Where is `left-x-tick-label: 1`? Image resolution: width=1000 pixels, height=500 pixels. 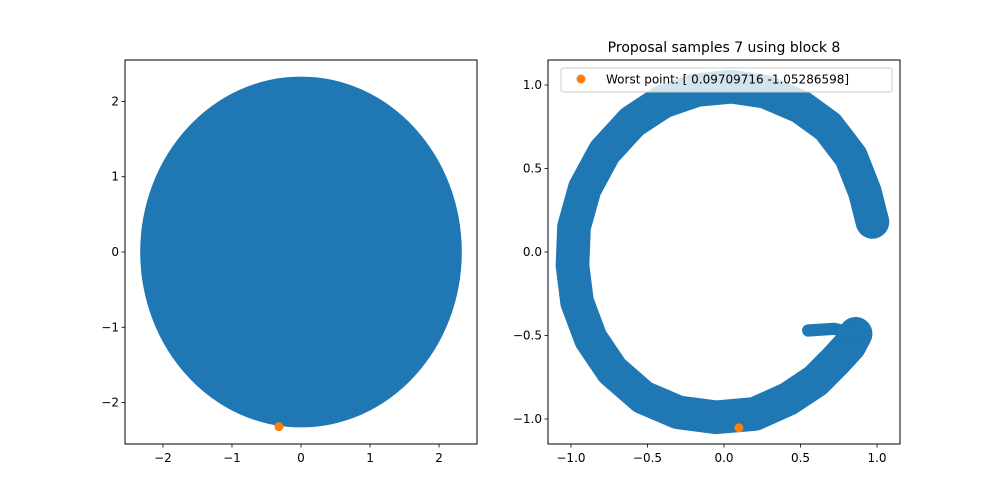
left-x-tick-label: 1 is located at coordinates (370, 458).